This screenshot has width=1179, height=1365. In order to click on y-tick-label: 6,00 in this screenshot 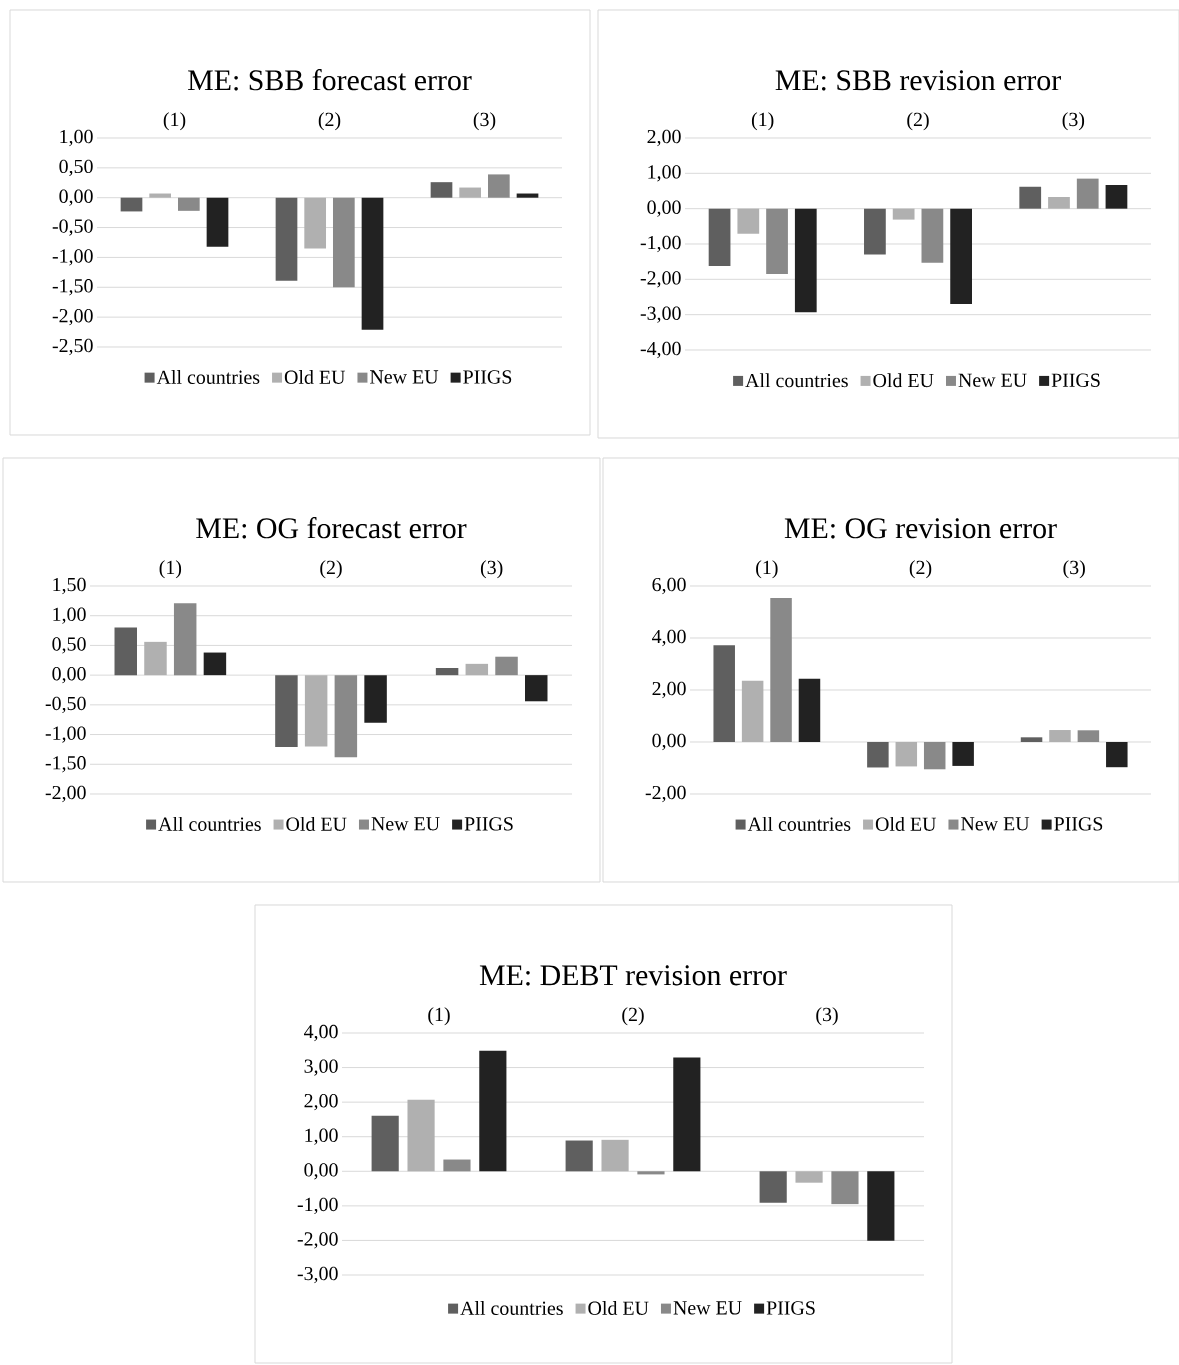, I will do `click(669, 586)`.